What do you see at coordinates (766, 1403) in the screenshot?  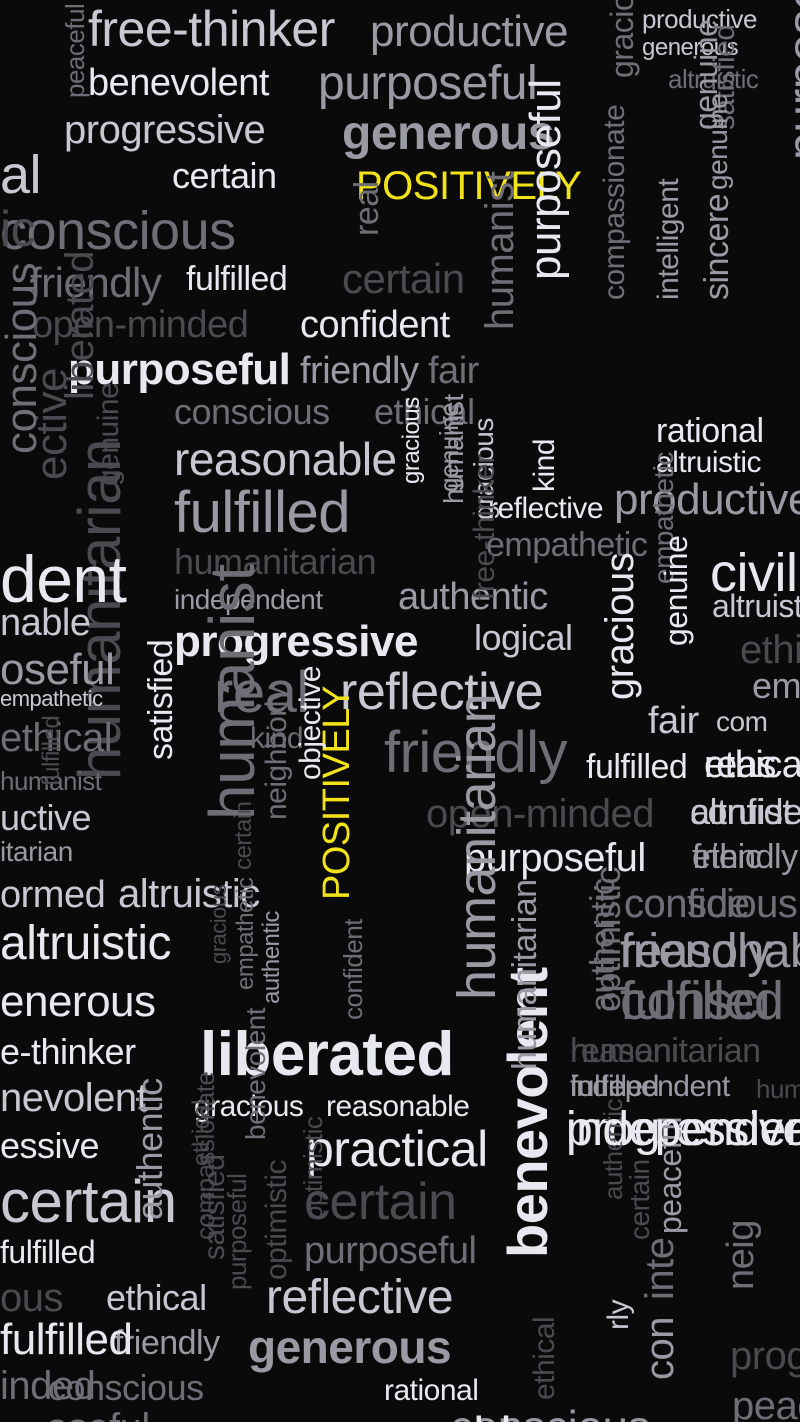 I see `word-137: peaceful` at bounding box center [766, 1403].